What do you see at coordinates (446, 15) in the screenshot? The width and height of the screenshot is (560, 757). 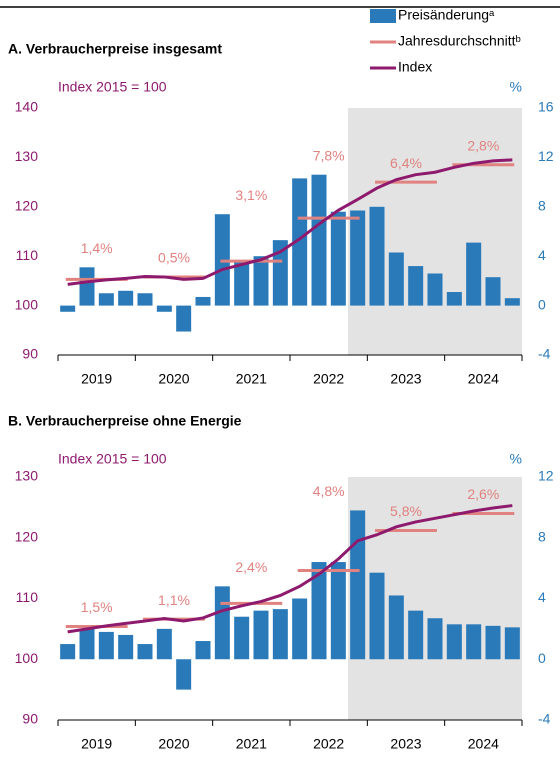 I see `legend-label: Preisänderungᵃ` at bounding box center [446, 15].